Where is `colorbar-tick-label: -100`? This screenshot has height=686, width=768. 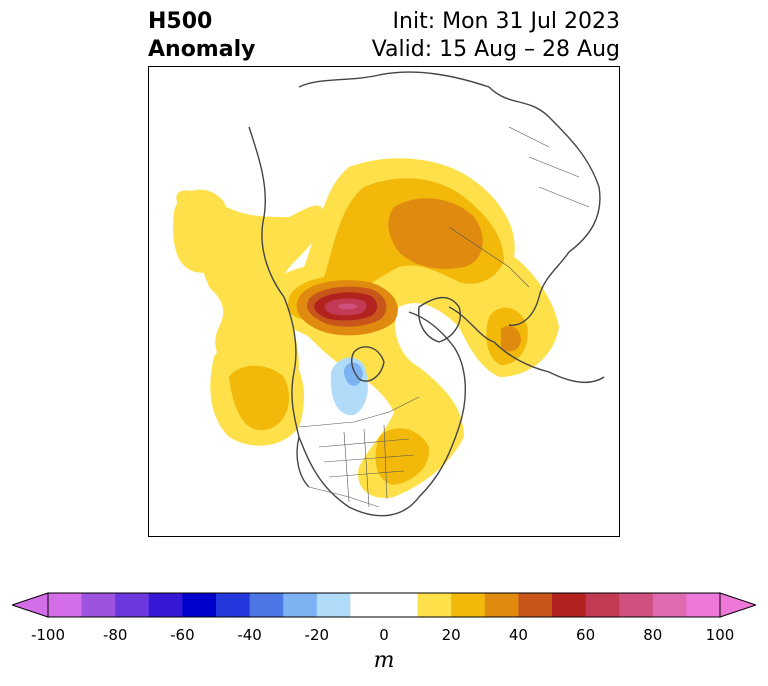
colorbar-tick-label: -100 is located at coordinates (48, 635).